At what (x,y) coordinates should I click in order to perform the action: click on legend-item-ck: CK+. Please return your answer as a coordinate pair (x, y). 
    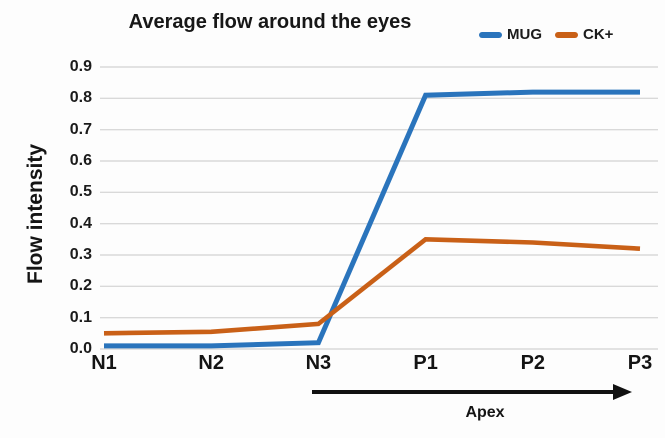
    Looking at the image, I should click on (584, 34).